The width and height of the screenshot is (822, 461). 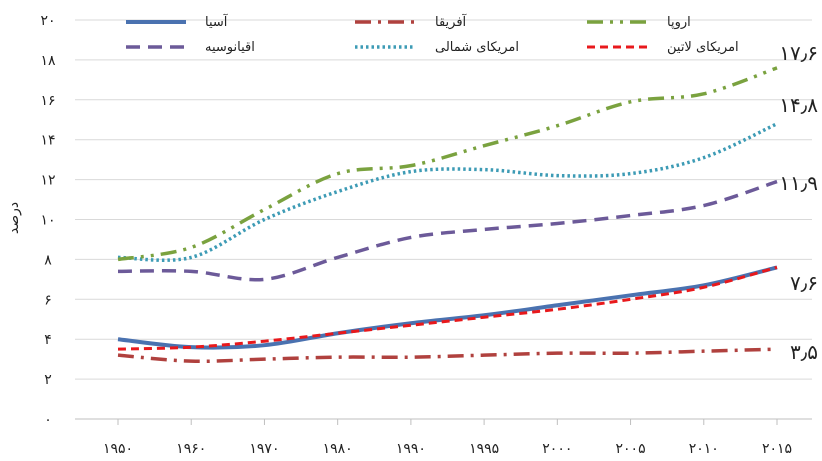 I want to click on y-tick-label: ۱۶, so click(x=47, y=101).